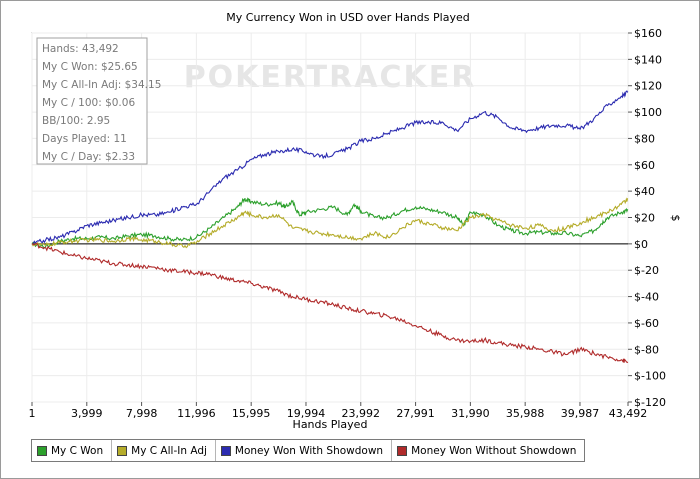  What do you see at coordinates (330, 424) in the screenshot?
I see `x-axis-label: Hands Played` at bounding box center [330, 424].